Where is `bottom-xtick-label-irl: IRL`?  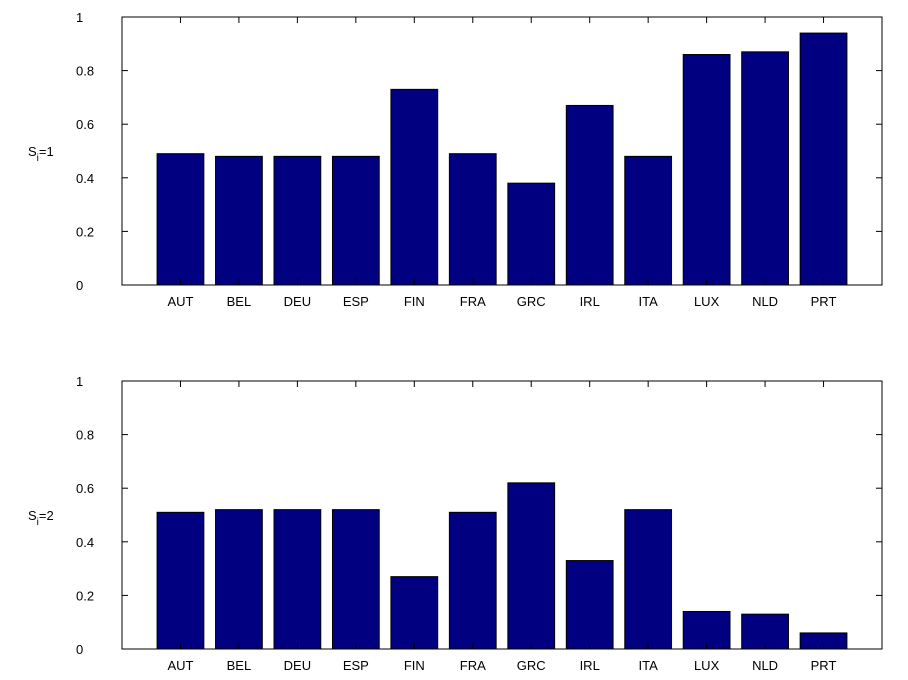
bottom-xtick-label-irl: IRL is located at coordinates (590, 665).